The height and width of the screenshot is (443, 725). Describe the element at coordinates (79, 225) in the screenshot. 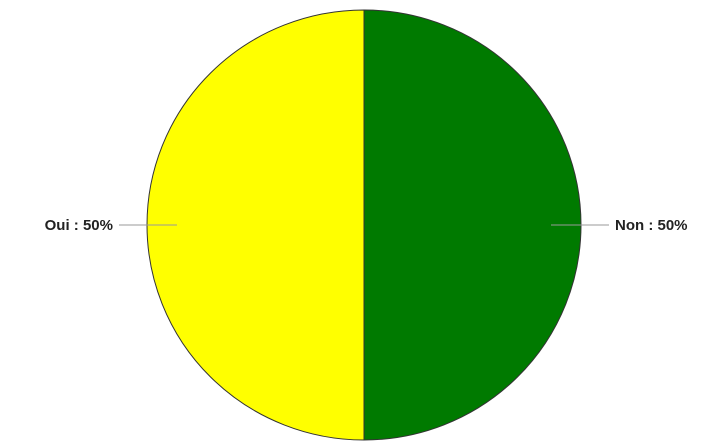

I see `slice-label-oui: Oui : 50%` at that location.